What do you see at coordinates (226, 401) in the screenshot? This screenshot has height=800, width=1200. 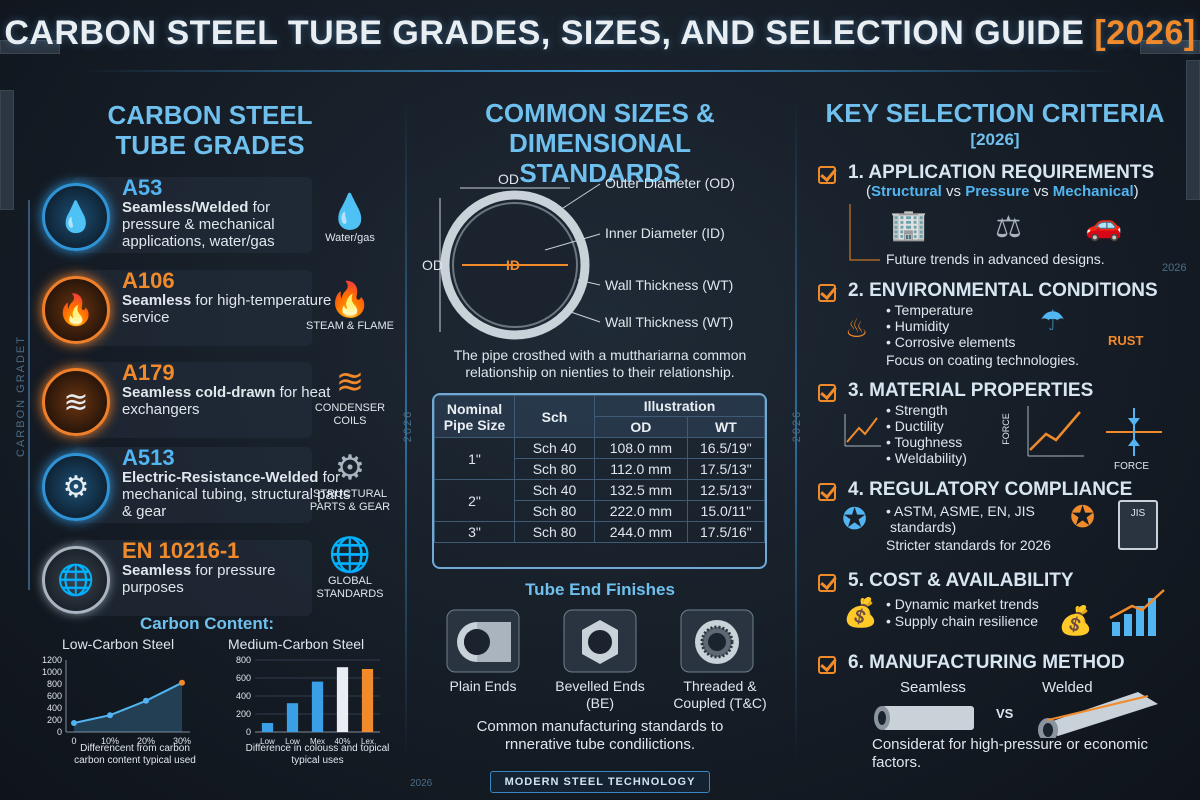 I see `grade-description: Seamless cold-drawn for heat exchangers` at bounding box center [226, 401].